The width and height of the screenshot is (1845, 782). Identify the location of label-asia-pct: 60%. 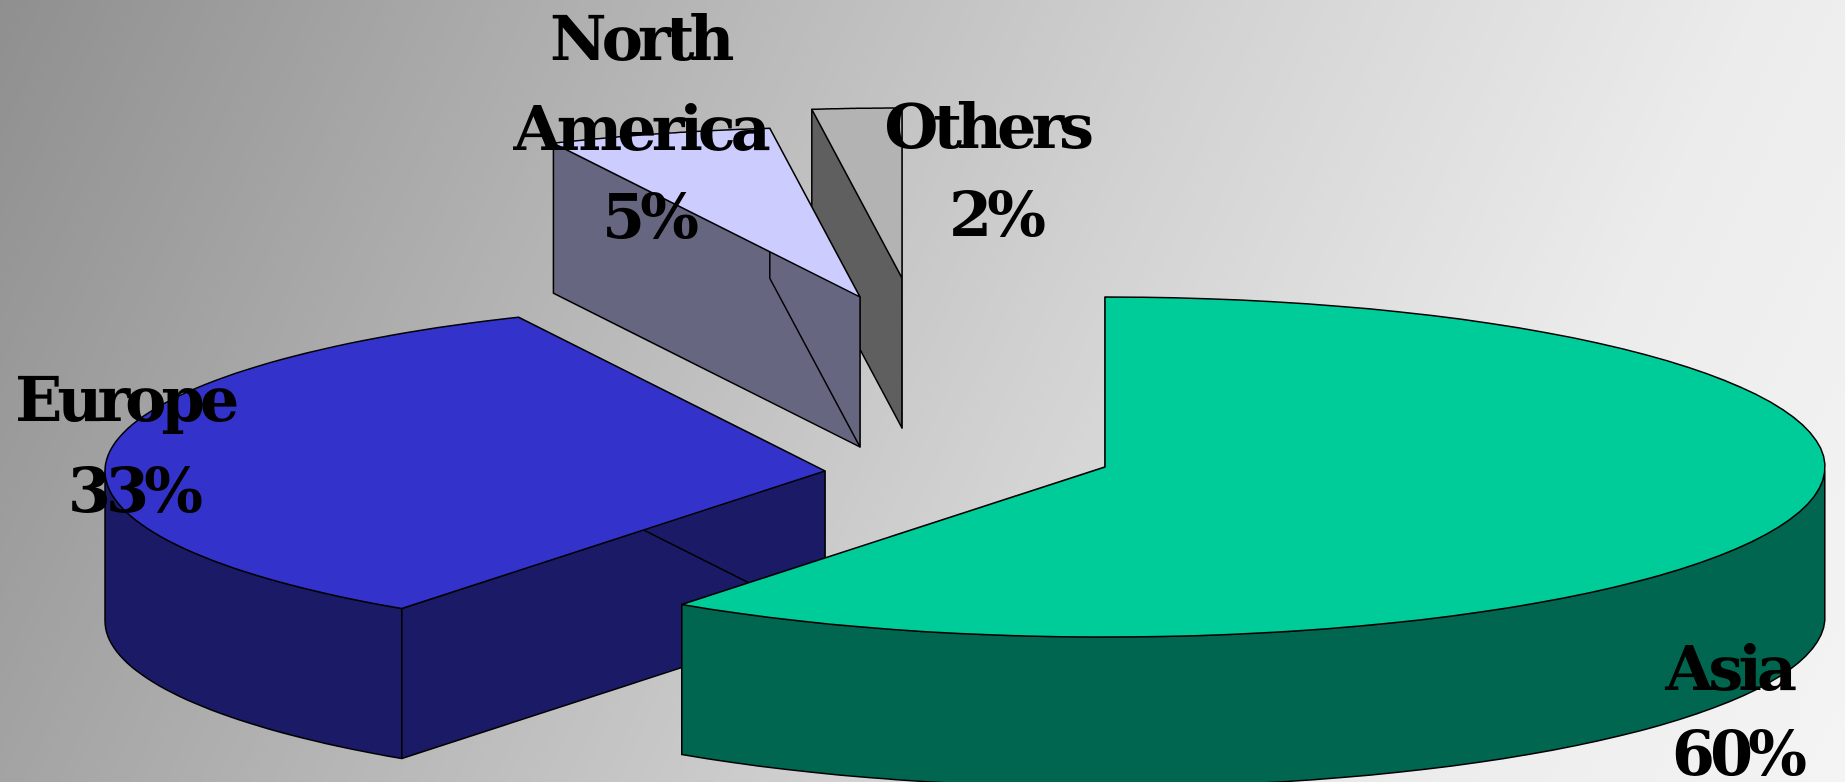
(1739, 749).